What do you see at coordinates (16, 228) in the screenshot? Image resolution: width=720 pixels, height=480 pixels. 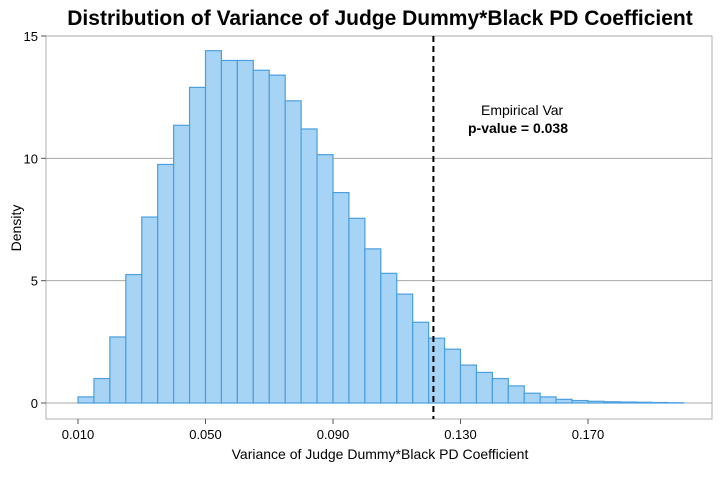 I see `y-axis-label: Density` at bounding box center [16, 228].